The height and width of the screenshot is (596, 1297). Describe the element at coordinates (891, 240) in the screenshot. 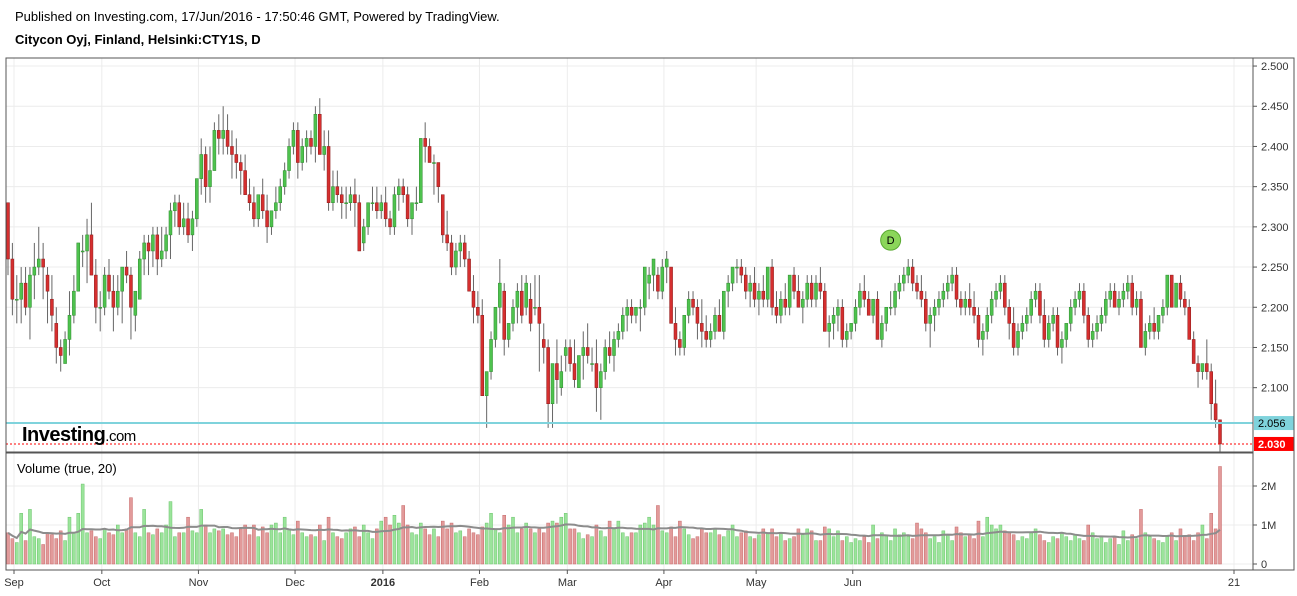

I see `dividend-marker` at that location.